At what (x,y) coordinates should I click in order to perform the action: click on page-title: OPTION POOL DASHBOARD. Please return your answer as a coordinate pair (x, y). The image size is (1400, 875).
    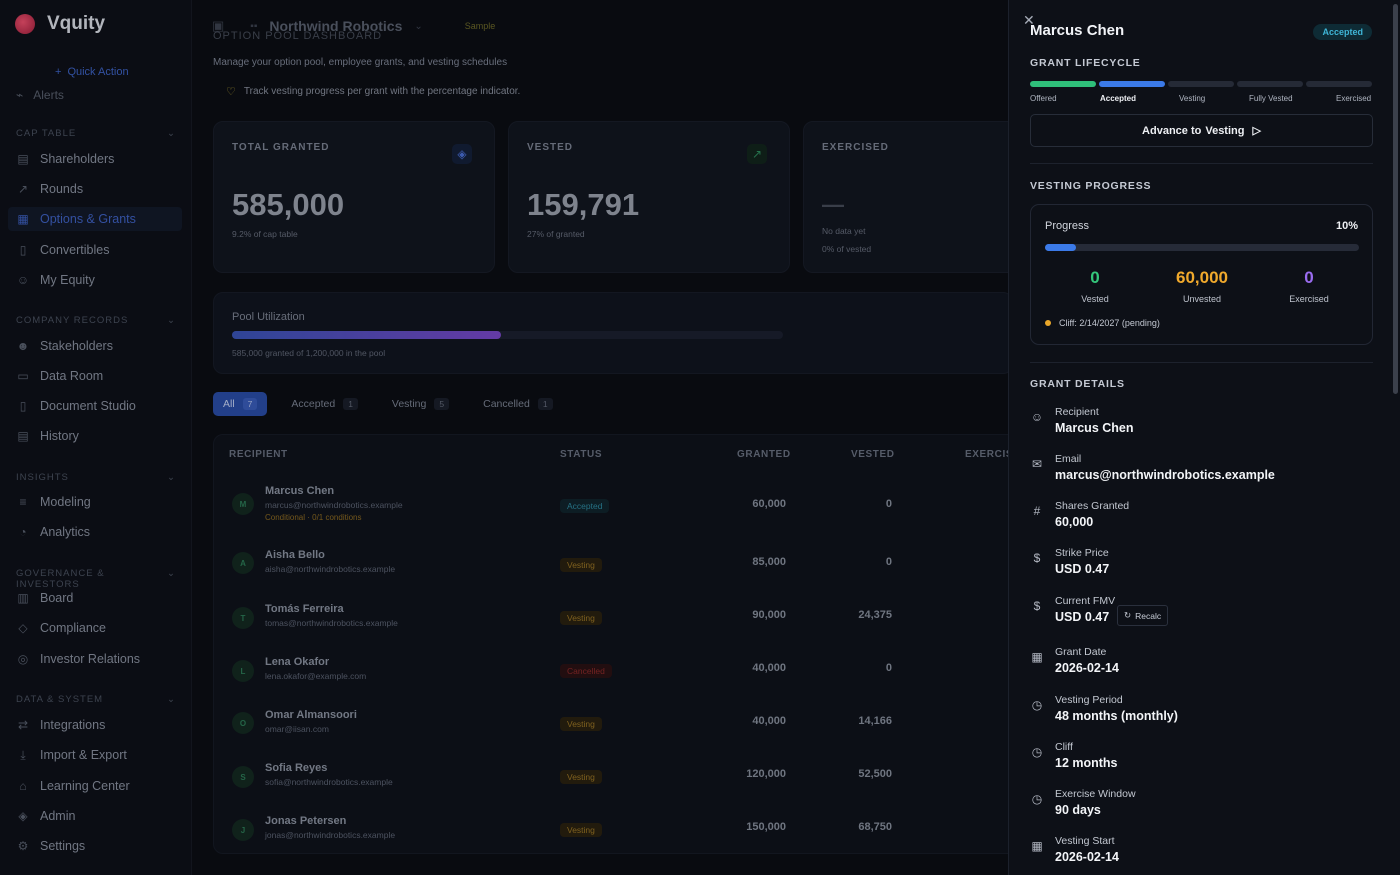
    Looking at the image, I should click on (298, 36).